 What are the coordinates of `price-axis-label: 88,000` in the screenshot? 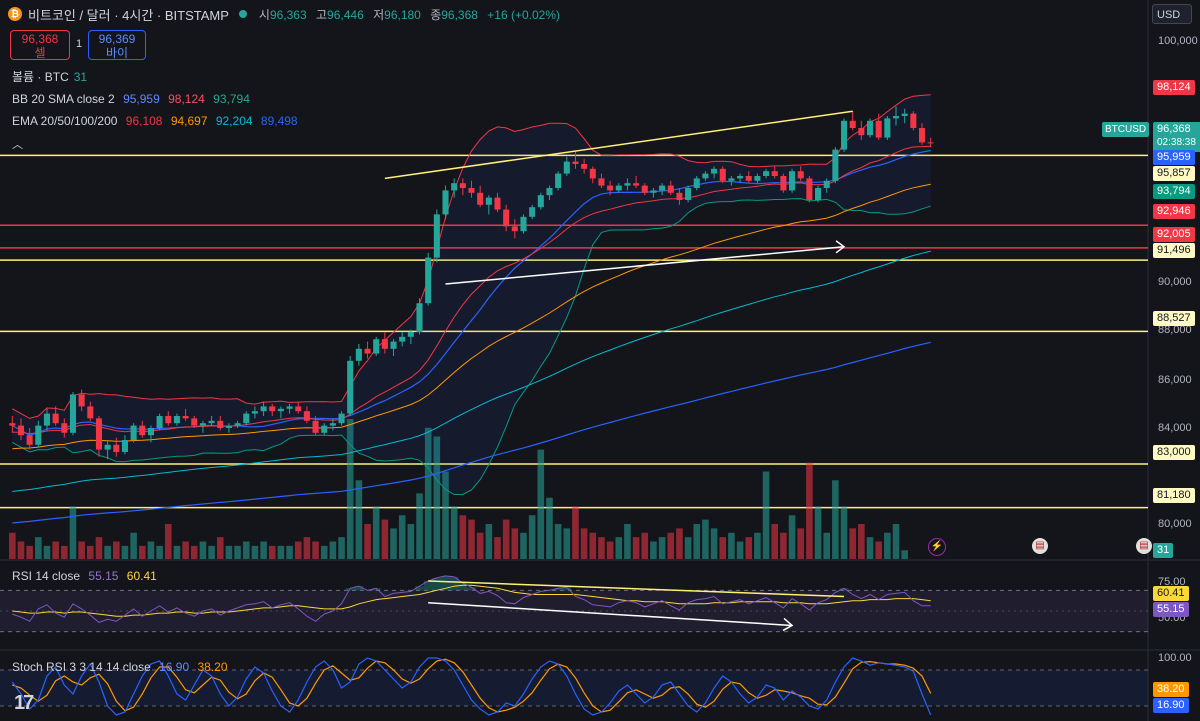 It's located at (1175, 330).